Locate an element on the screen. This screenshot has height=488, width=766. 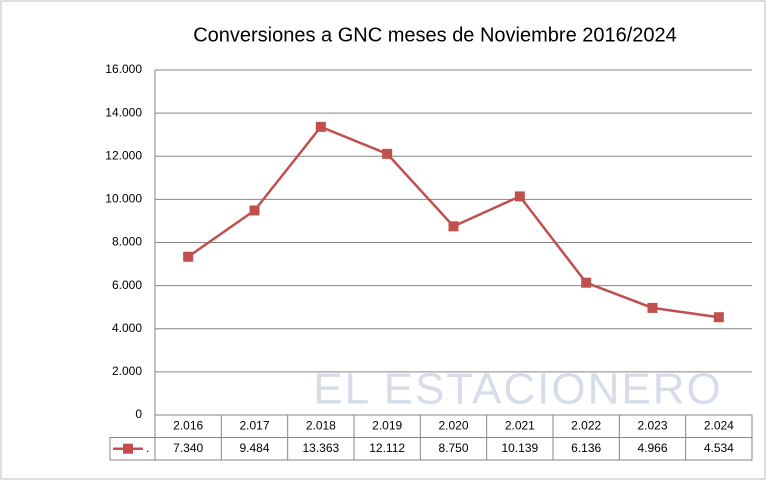
table-value: 7.340 is located at coordinates (188, 448).